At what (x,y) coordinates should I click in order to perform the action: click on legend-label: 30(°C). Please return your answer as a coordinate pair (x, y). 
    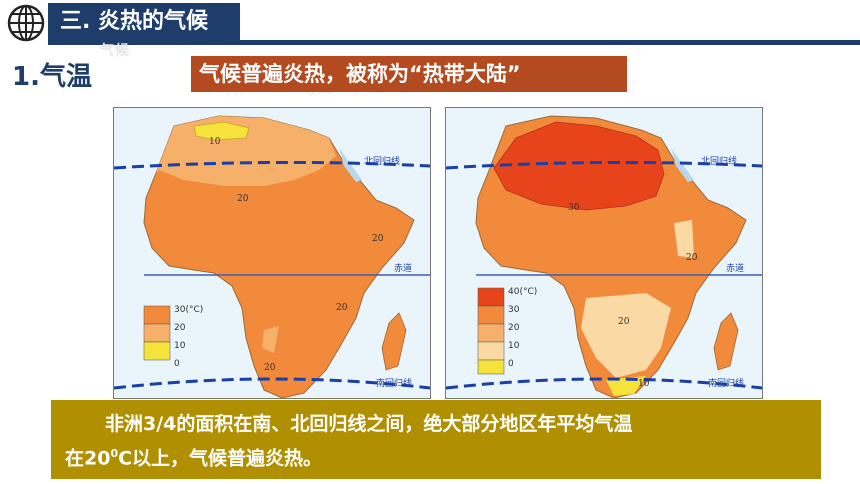
    Looking at the image, I should click on (188, 310).